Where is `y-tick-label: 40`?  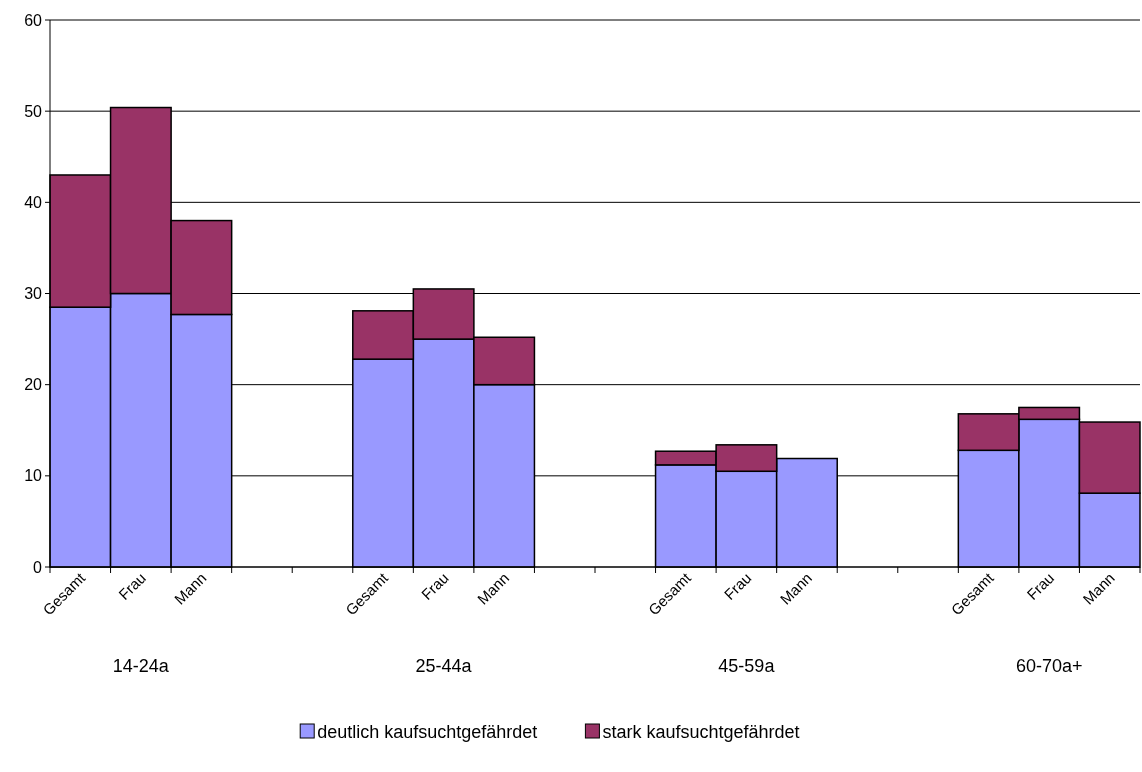
y-tick-label: 40 is located at coordinates (33, 202).